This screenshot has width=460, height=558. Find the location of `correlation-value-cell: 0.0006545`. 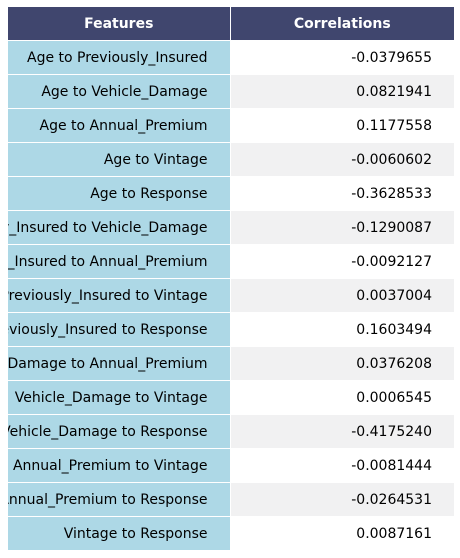

correlation-value-cell: 0.0006545 is located at coordinates (342, 397).